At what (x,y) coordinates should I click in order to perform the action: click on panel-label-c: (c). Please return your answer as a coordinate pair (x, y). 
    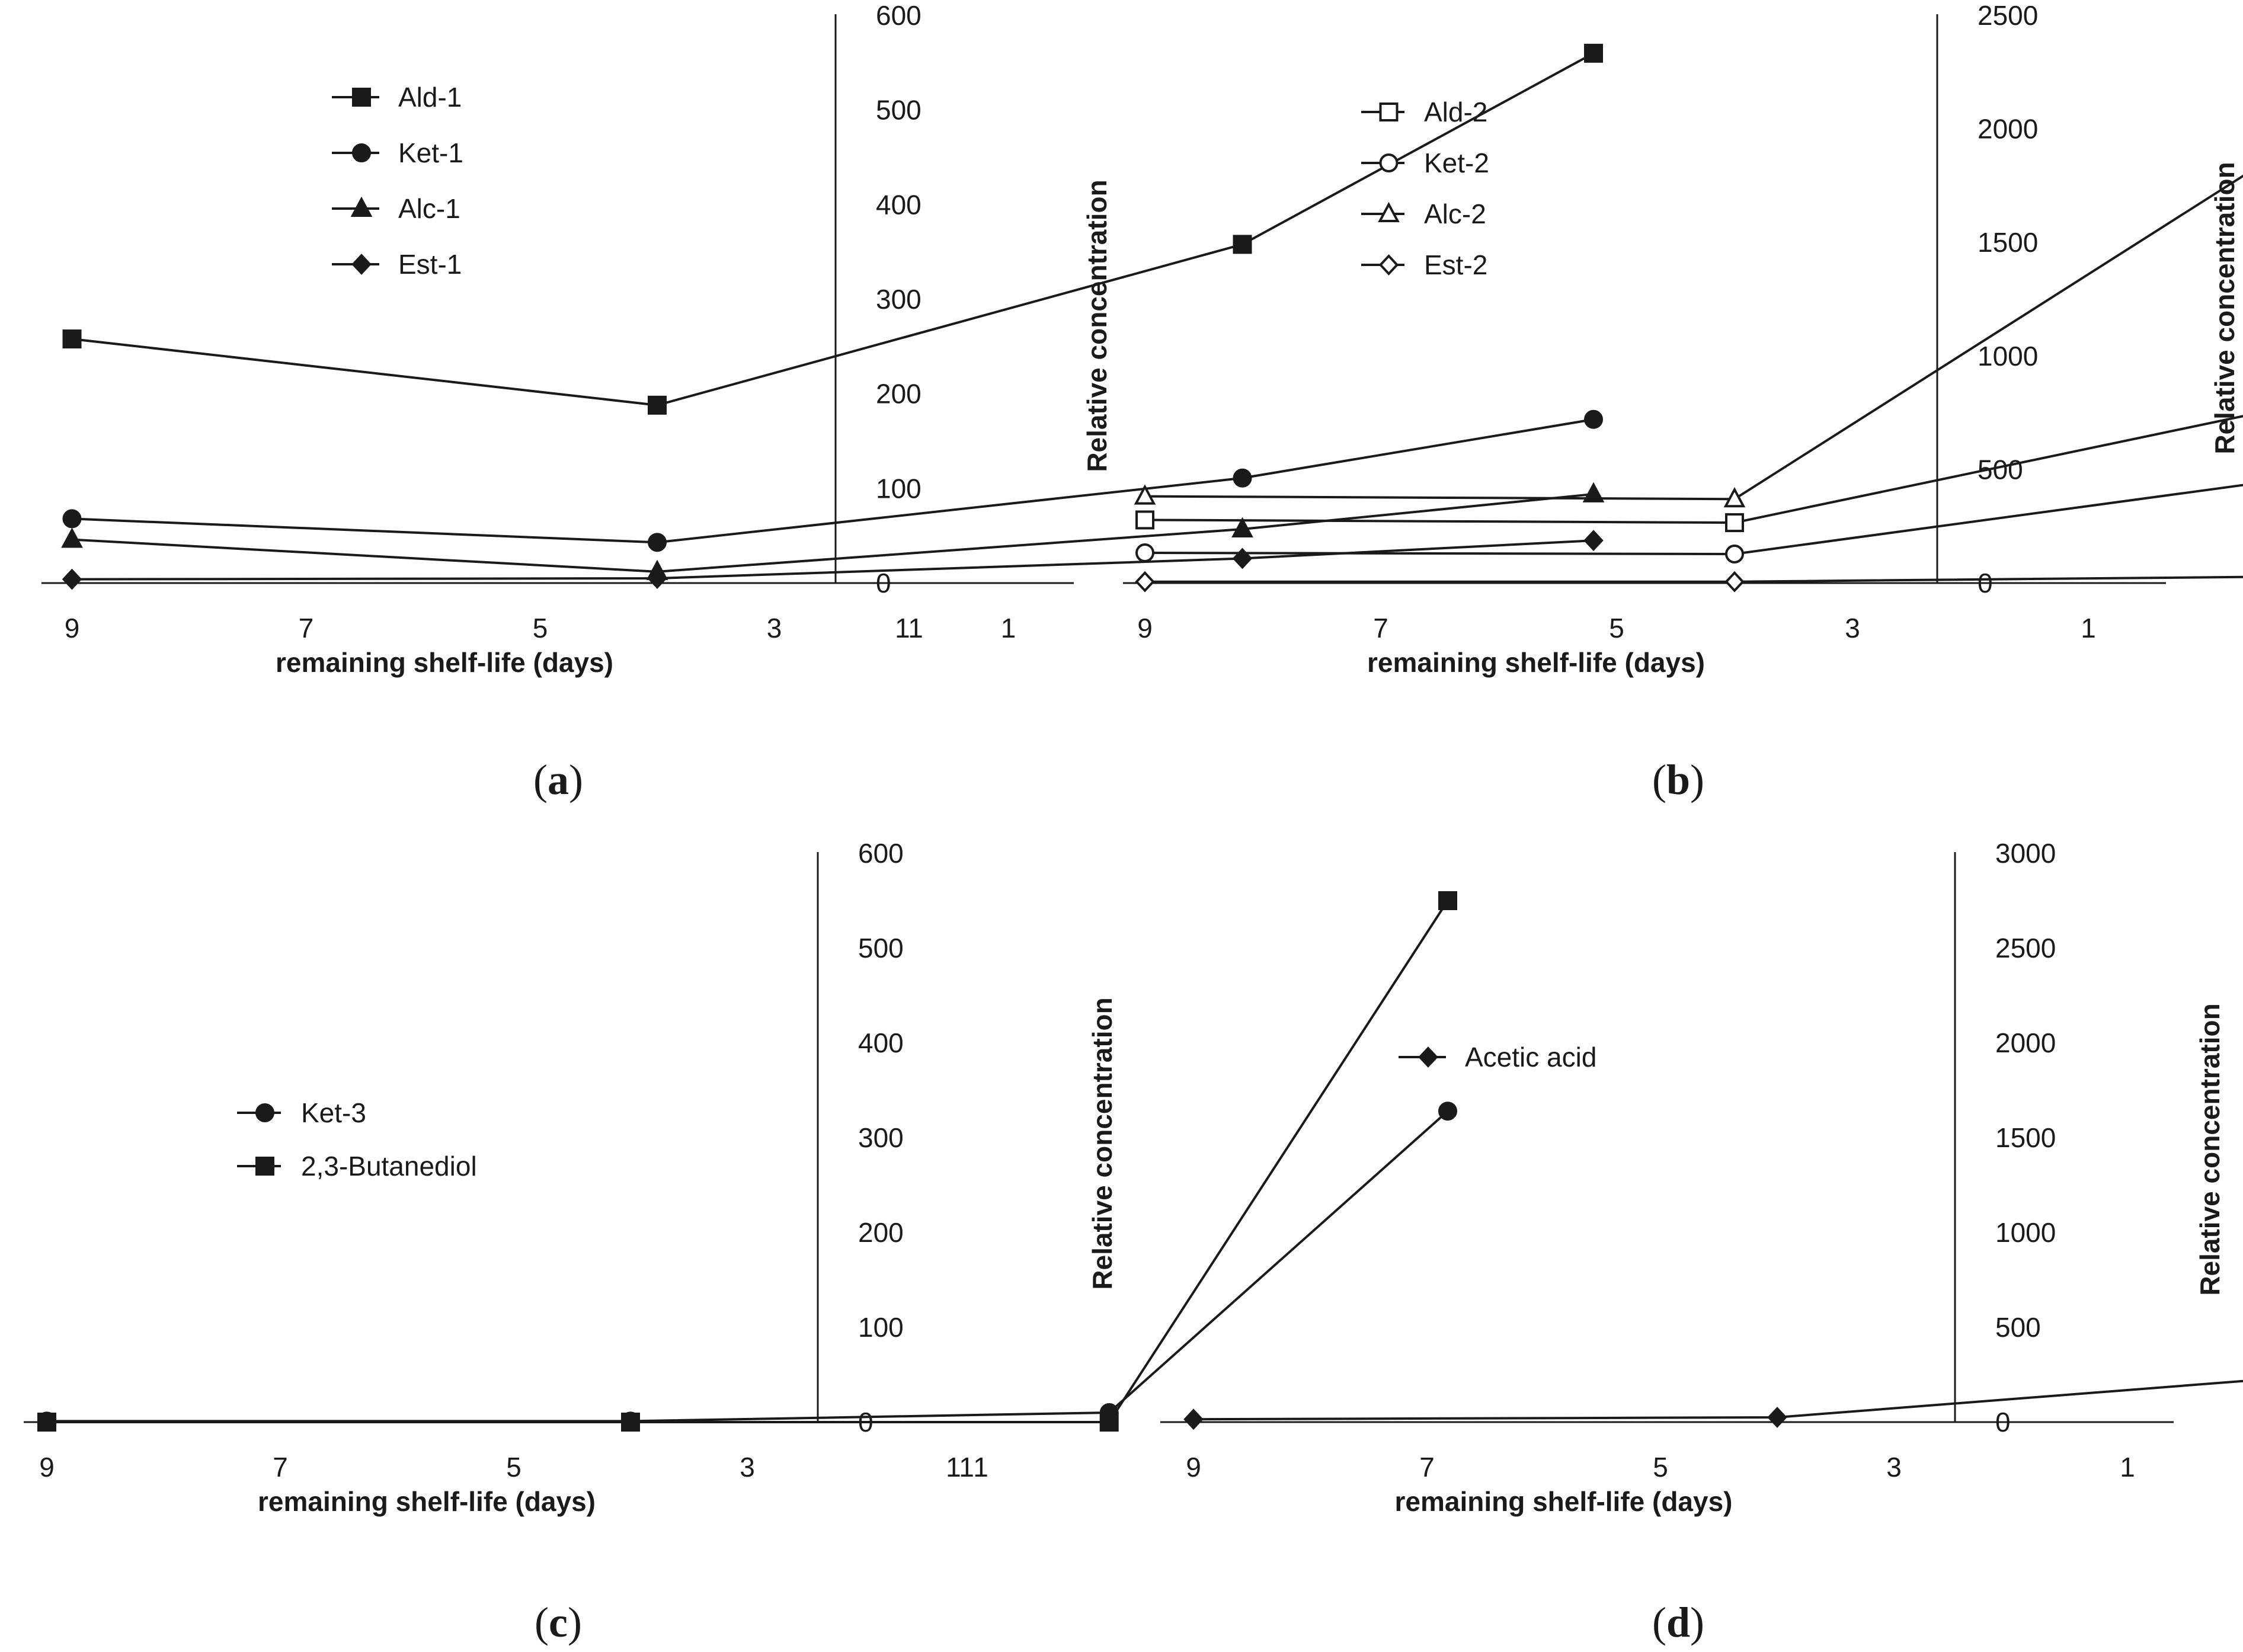
    Looking at the image, I should click on (558, 1622).